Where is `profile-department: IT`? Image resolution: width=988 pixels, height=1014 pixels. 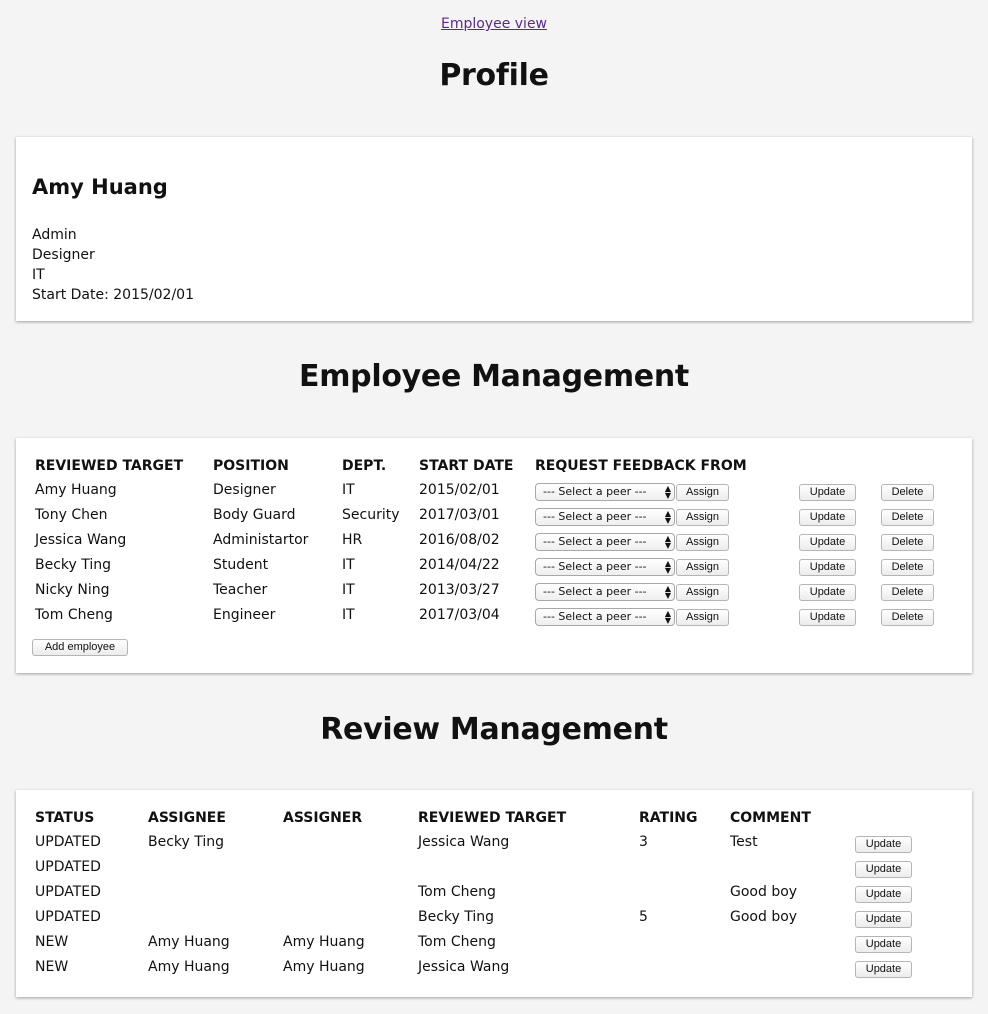
profile-department: IT is located at coordinates (38, 275).